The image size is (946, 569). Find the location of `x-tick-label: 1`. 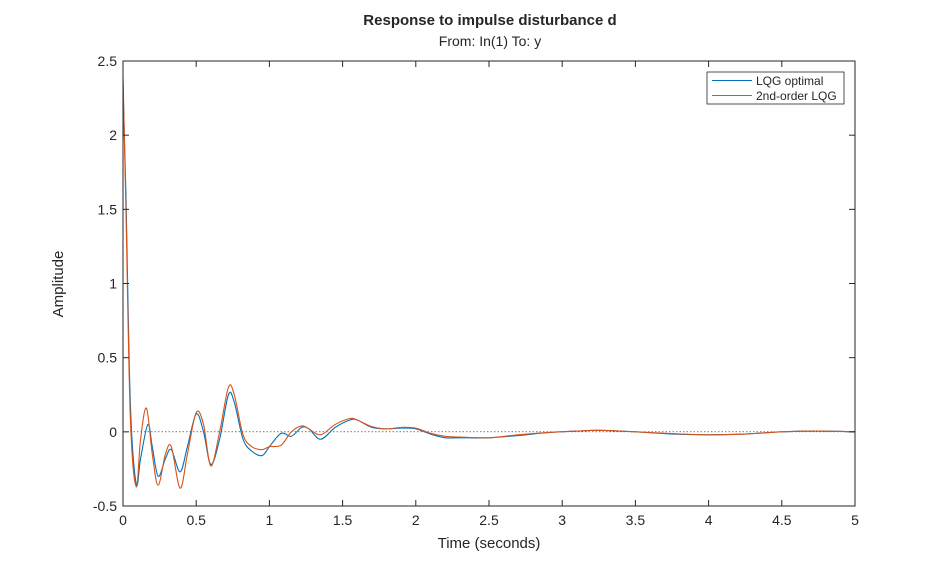

x-tick-label: 1 is located at coordinates (270, 520).